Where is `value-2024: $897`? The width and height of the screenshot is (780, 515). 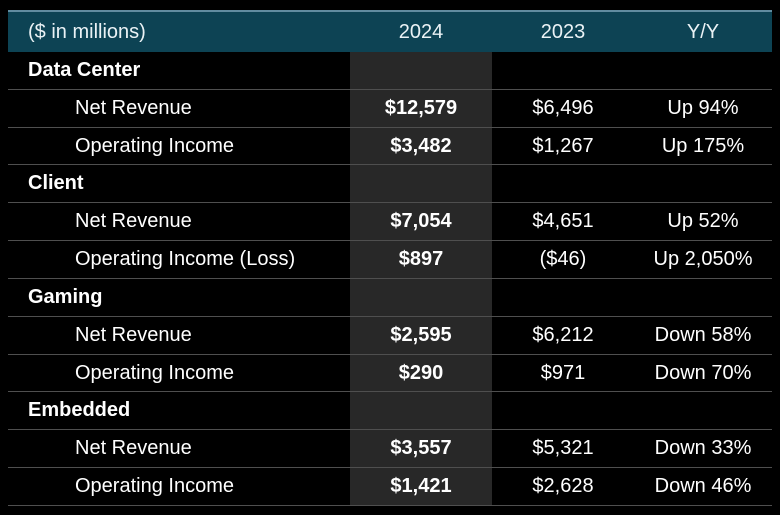 value-2024: $897 is located at coordinates (421, 259).